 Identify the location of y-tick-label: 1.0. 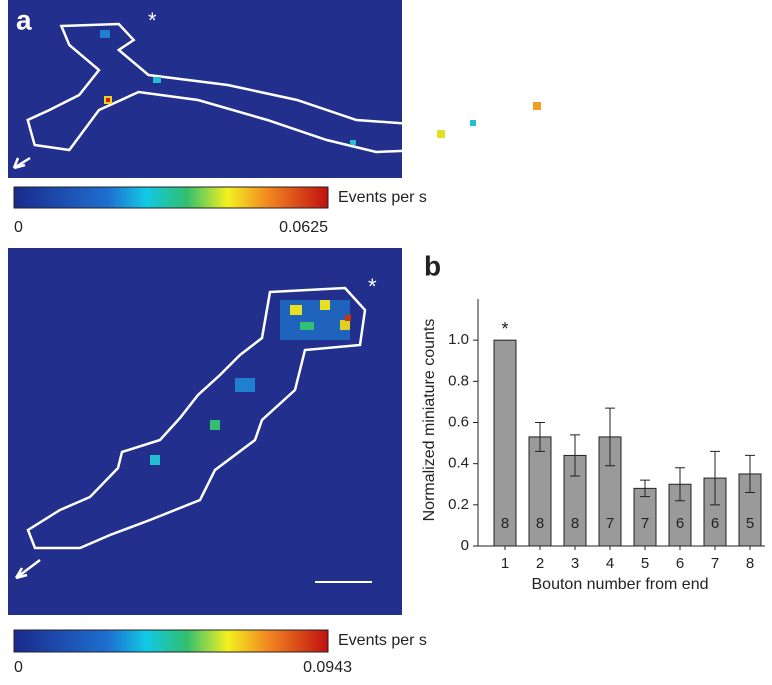
(458, 339).